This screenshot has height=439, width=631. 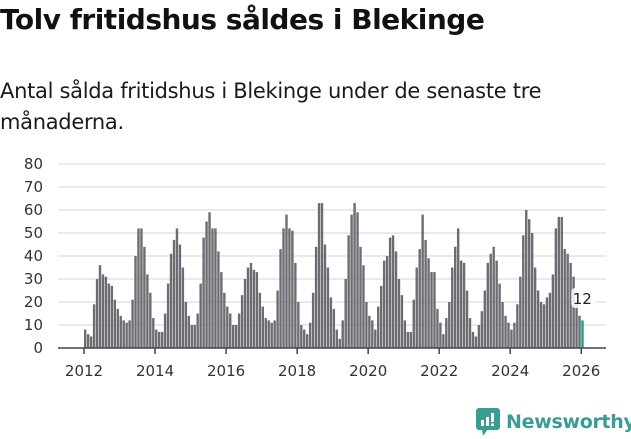 What do you see at coordinates (368, 371) in the screenshot?
I see `x-tick-label: 2020` at bounding box center [368, 371].